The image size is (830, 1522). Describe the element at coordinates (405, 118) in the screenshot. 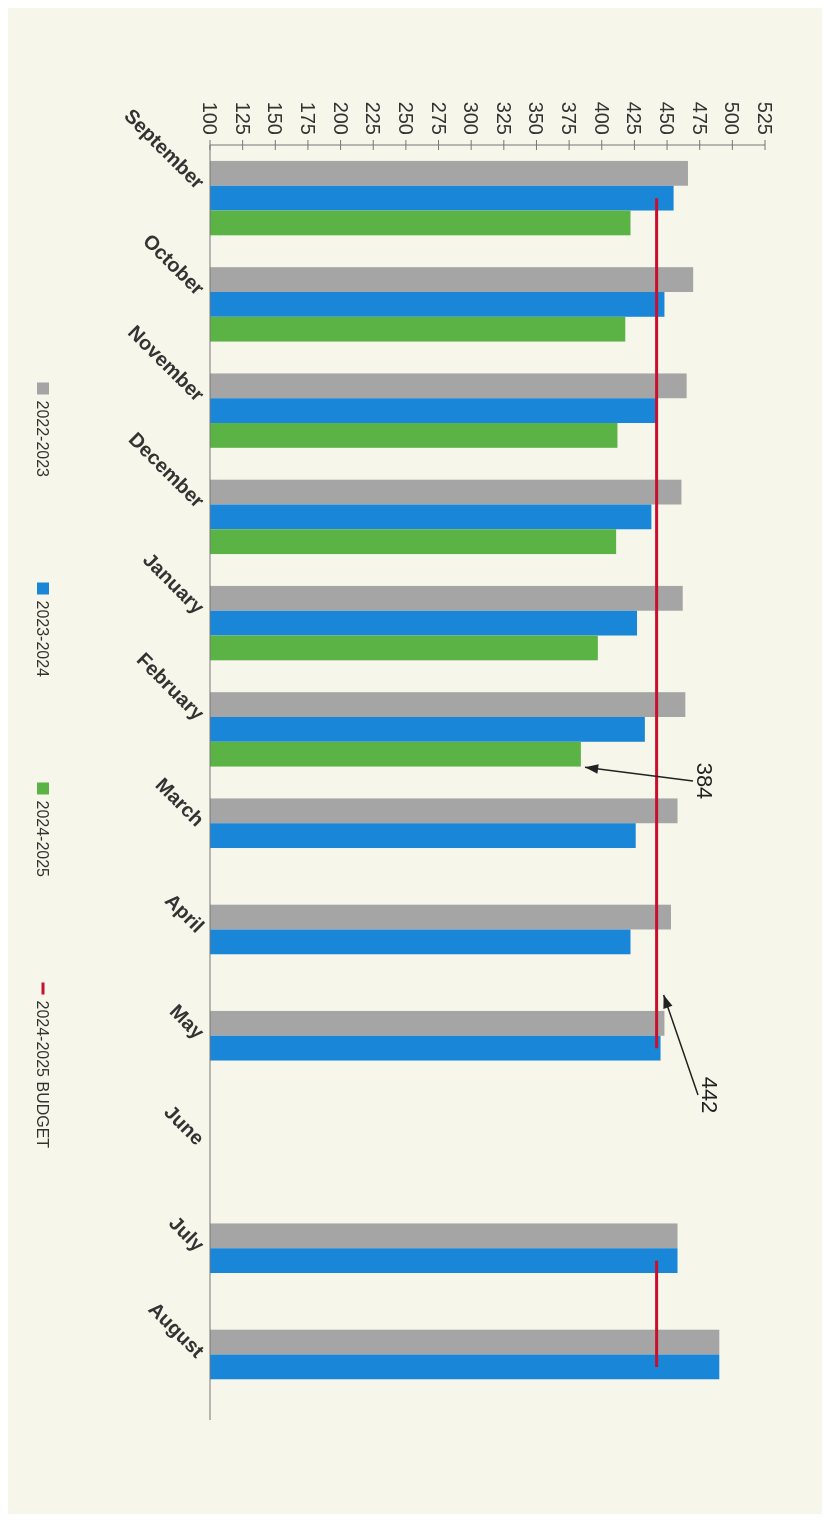

I see `x-tick-label: 250` at that location.